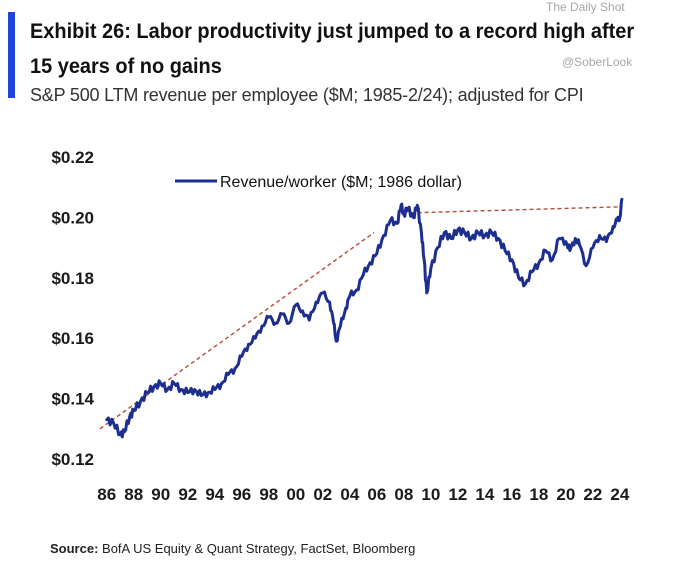  What do you see at coordinates (106, 494) in the screenshot?
I see `x-tick-label: 86` at bounding box center [106, 494].